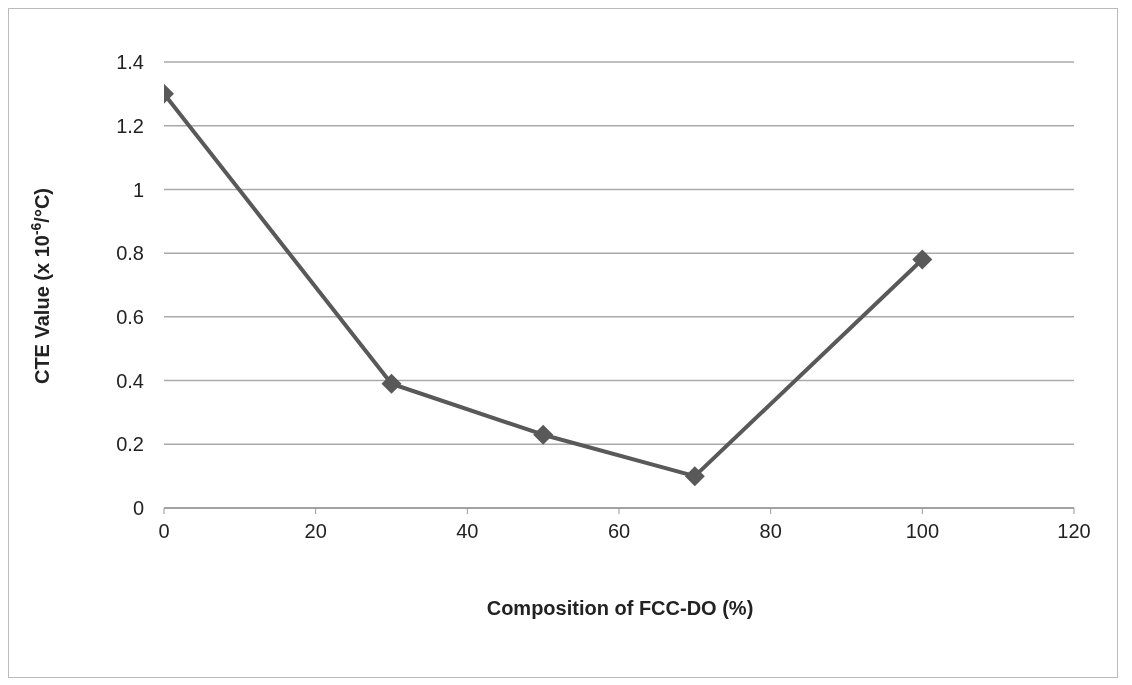 Image resolution: width=1132 pixels, height=685 pixels. I want to click on y-tick-label: 0.2, so click(130, 444).